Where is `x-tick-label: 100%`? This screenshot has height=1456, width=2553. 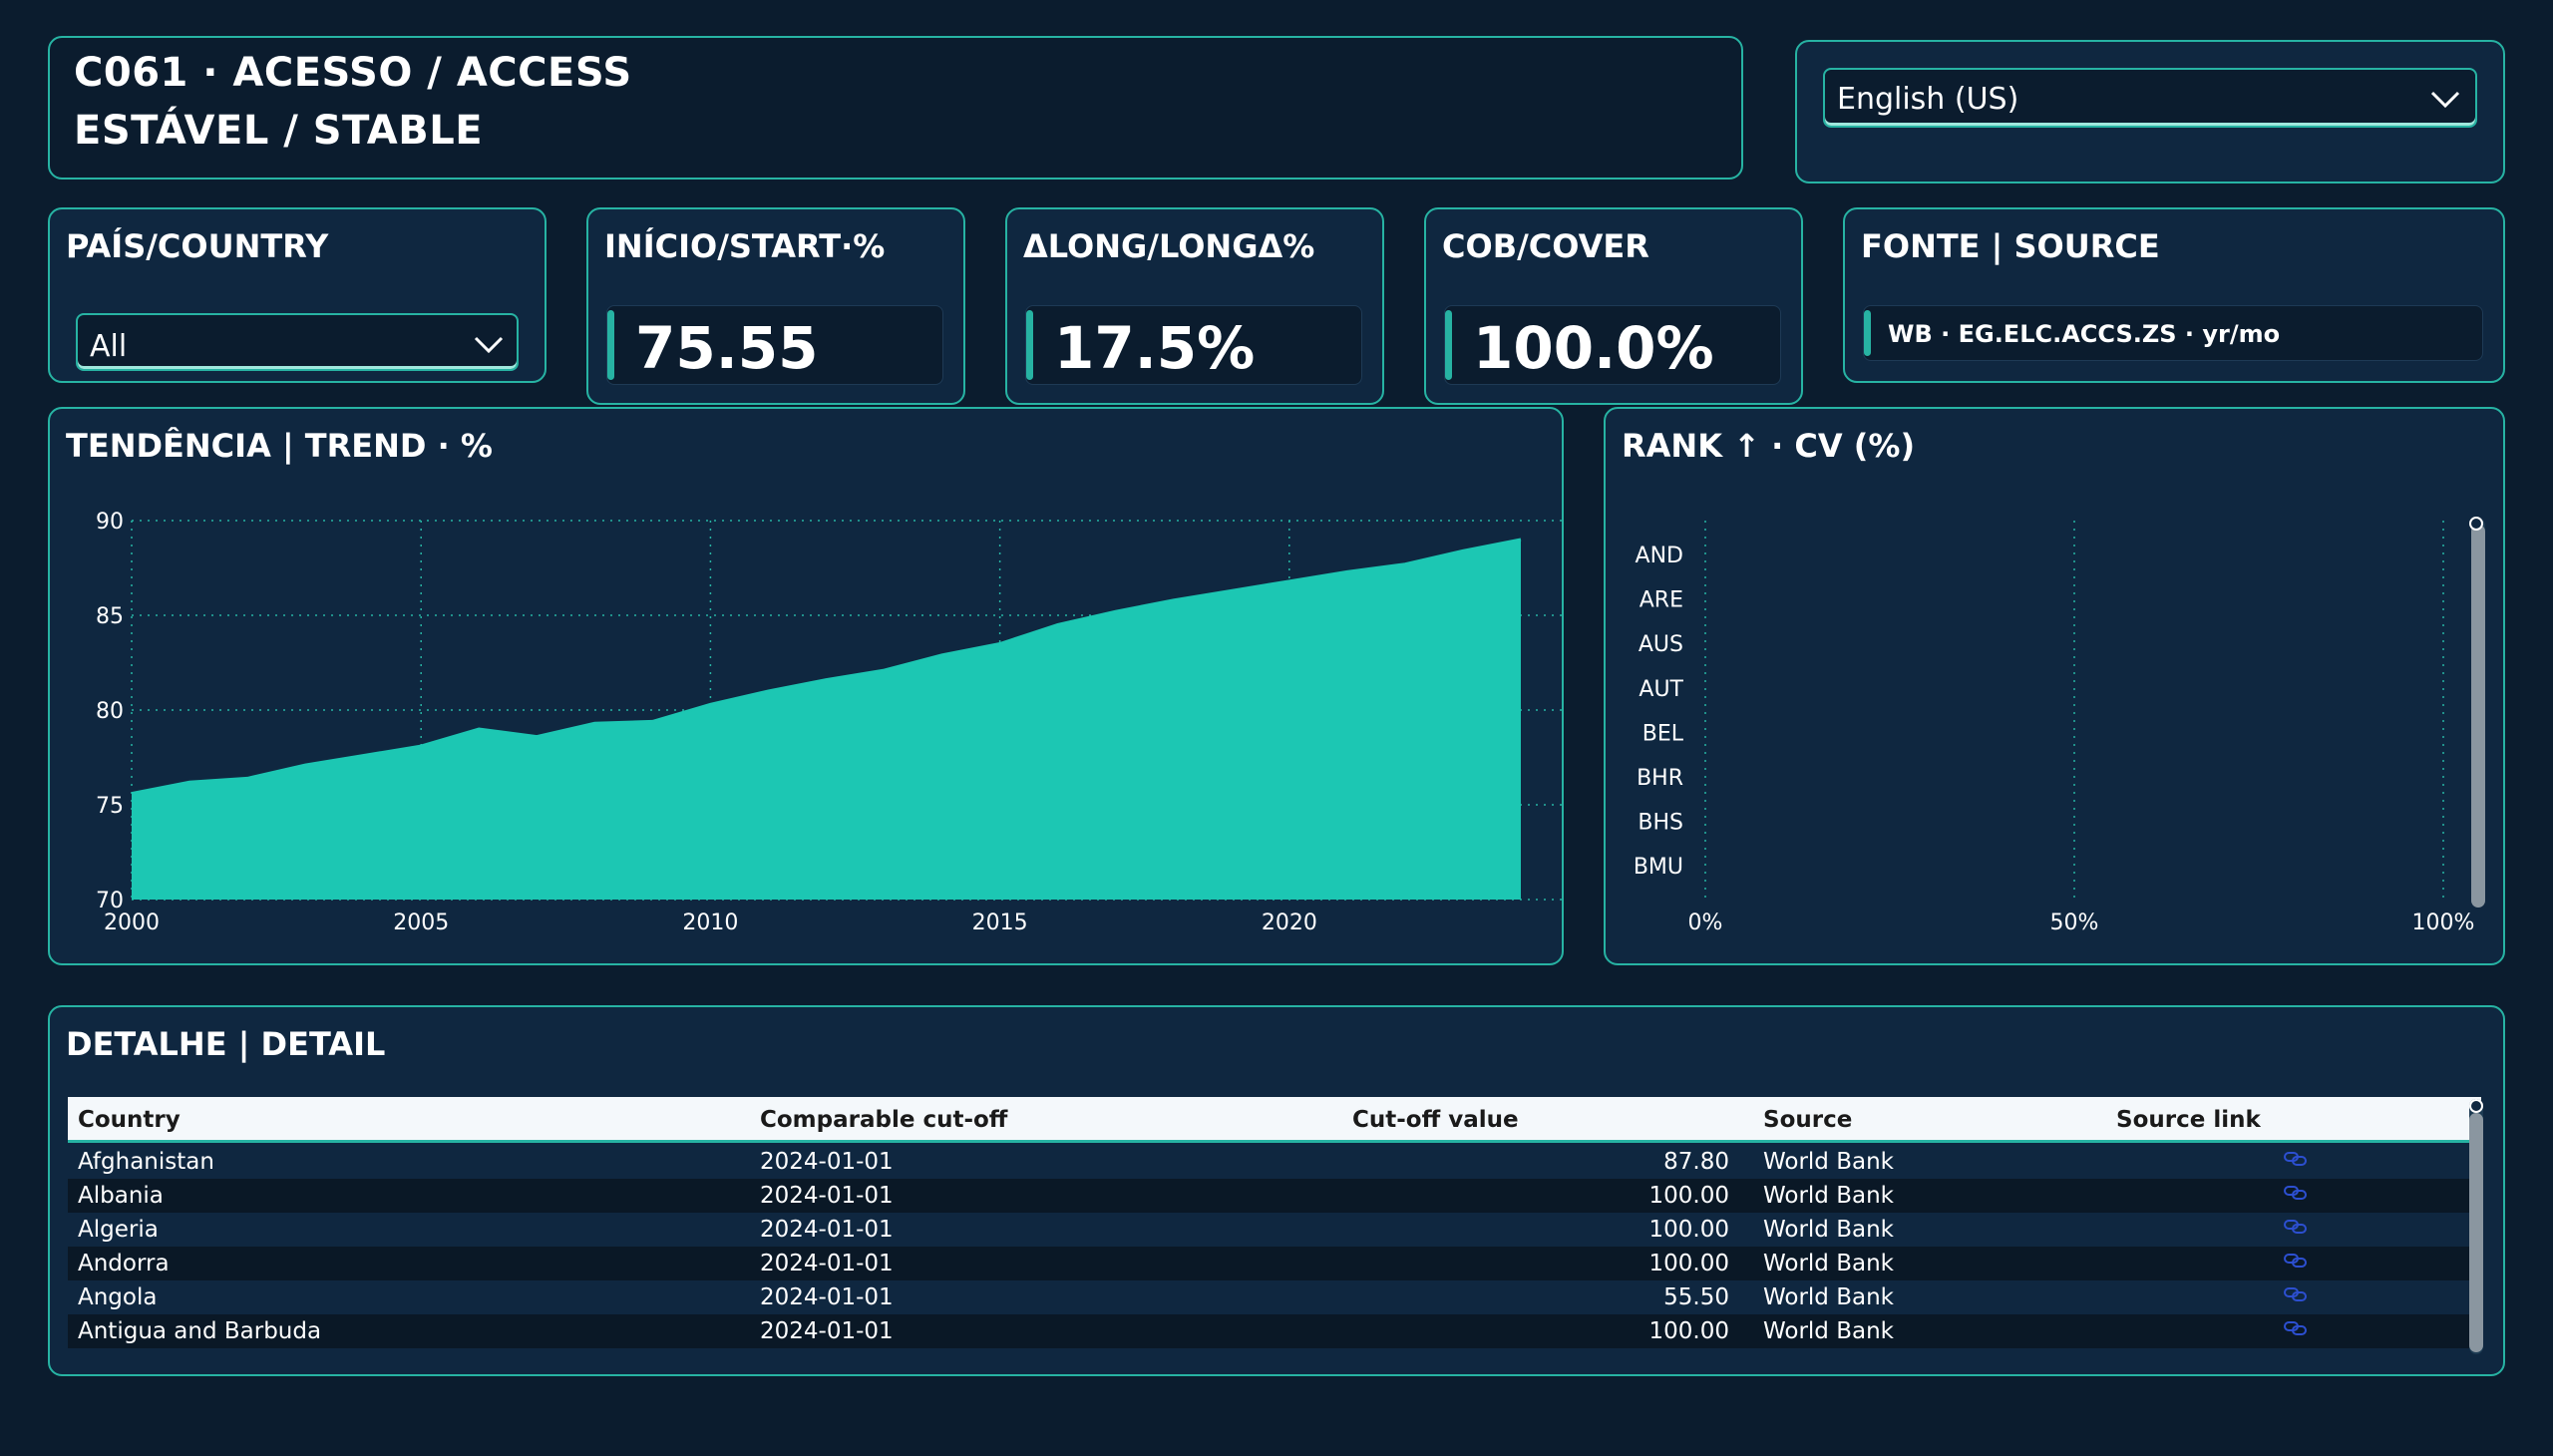 x-tick-label: 100% is located at coordinates (2444, 922).